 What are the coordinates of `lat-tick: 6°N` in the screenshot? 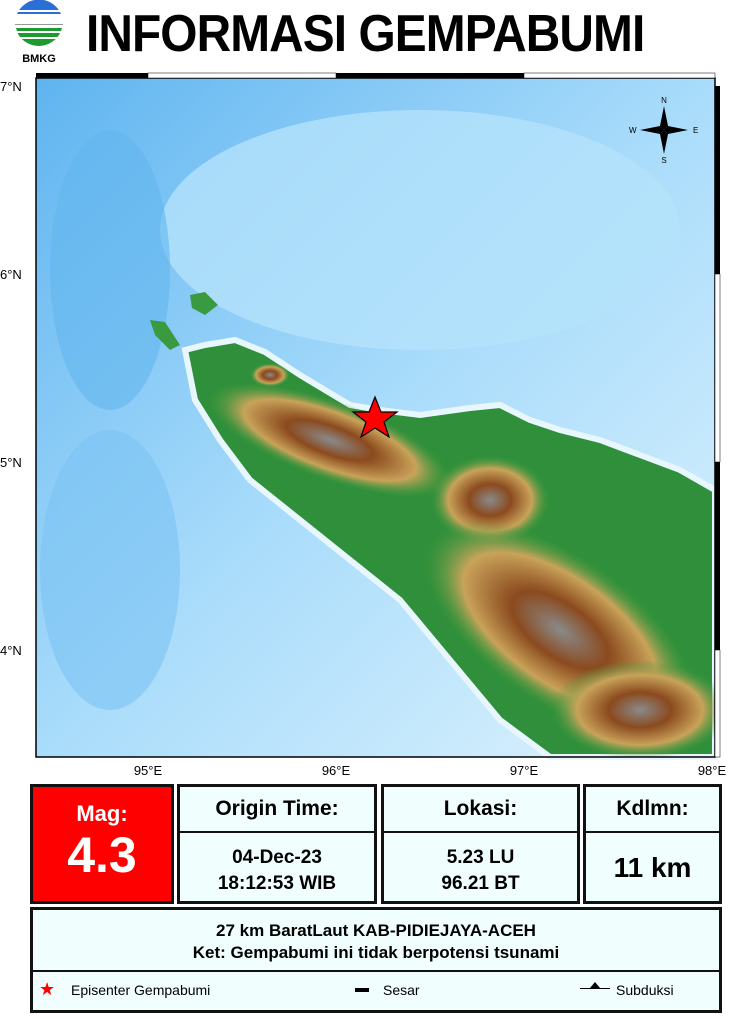 It's located at (11, 274).